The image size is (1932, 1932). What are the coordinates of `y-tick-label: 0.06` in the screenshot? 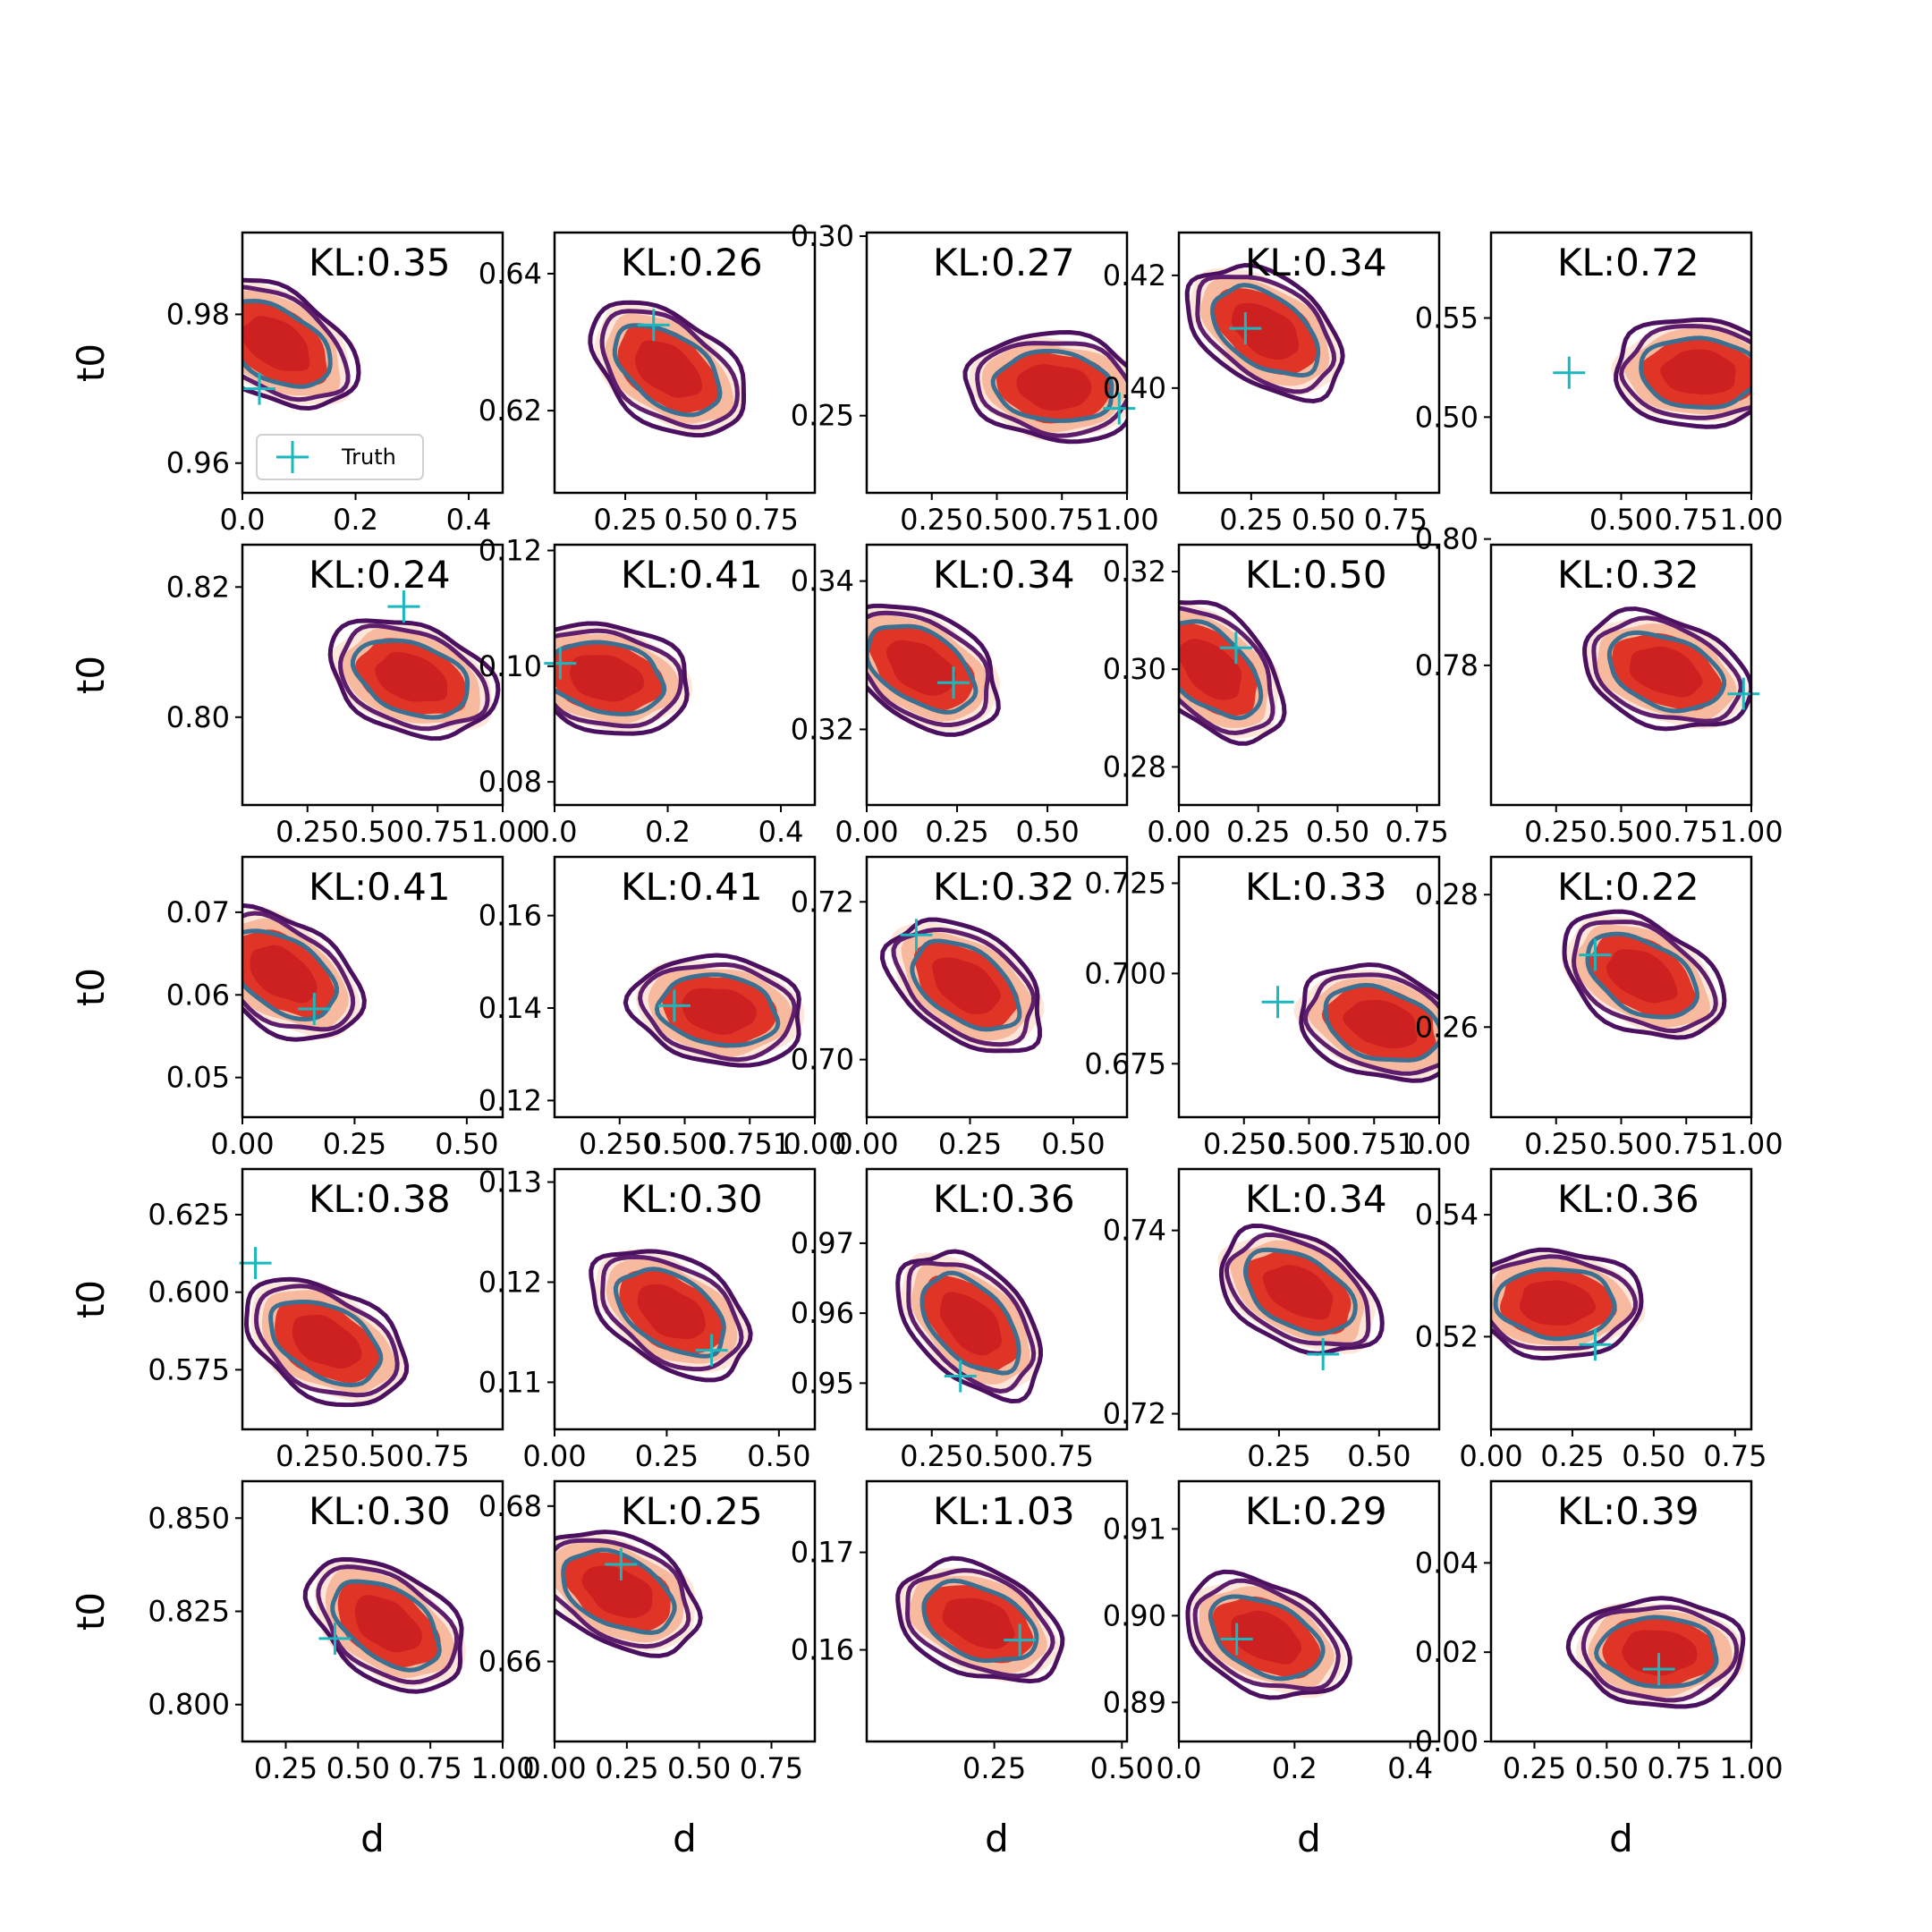 It's located at (198, 995).